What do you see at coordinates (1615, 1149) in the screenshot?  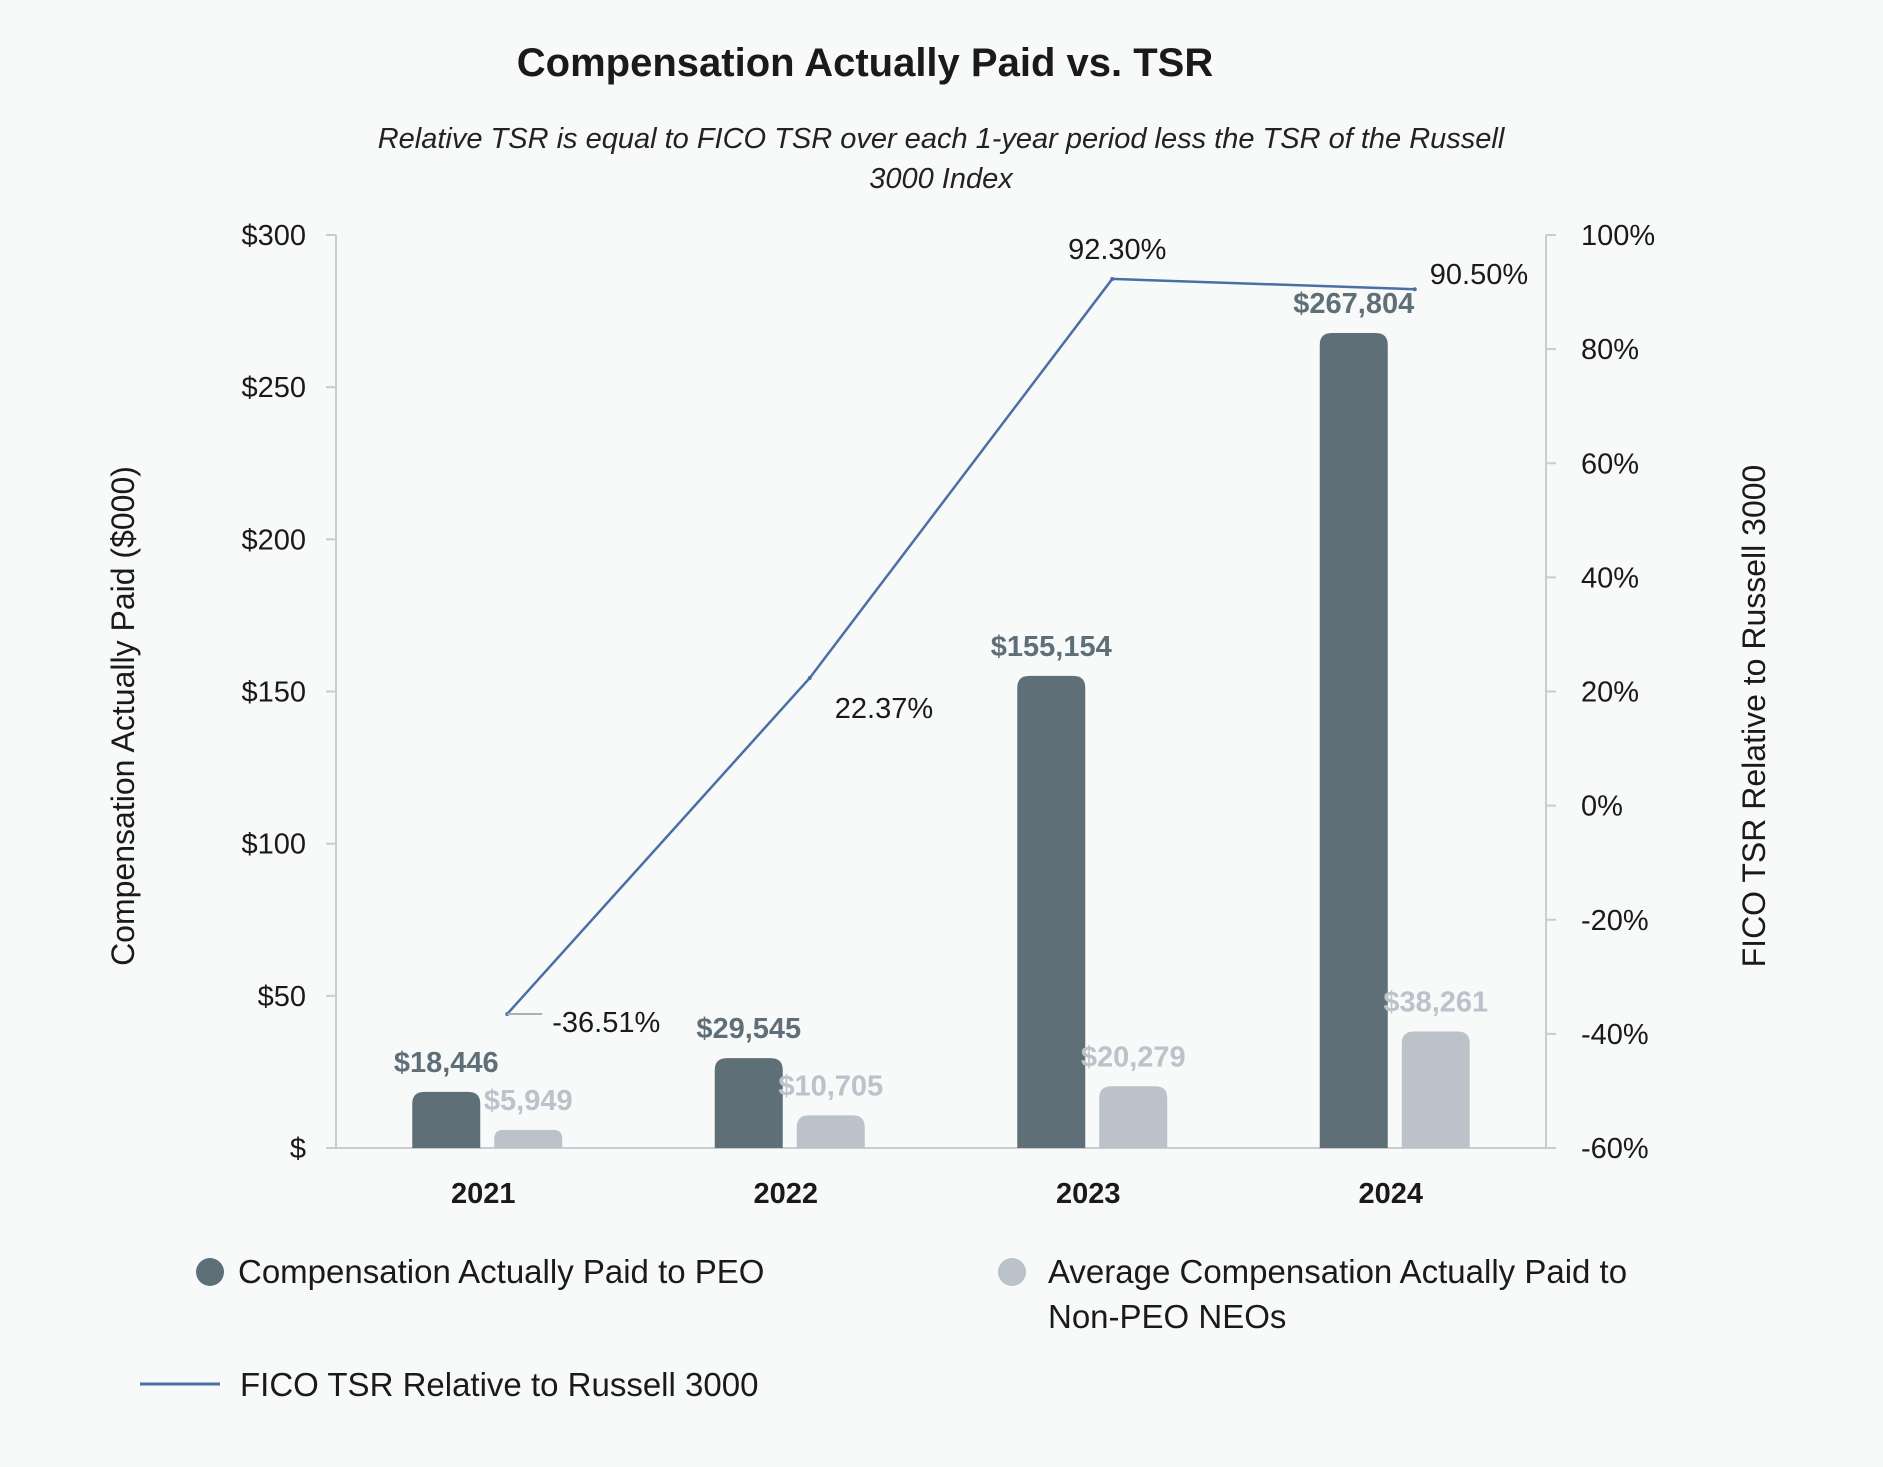 I see `right-tick-label: -60%` at bounding box center [1615, 1149].